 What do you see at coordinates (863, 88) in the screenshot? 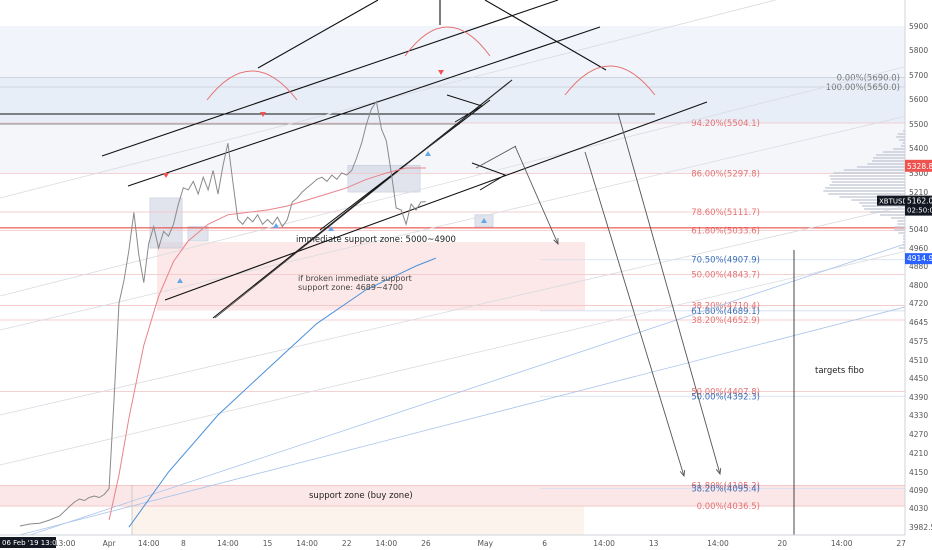
I see `fib-level-label: 100.00%(5650.0)` at bounding box center [863, 88].